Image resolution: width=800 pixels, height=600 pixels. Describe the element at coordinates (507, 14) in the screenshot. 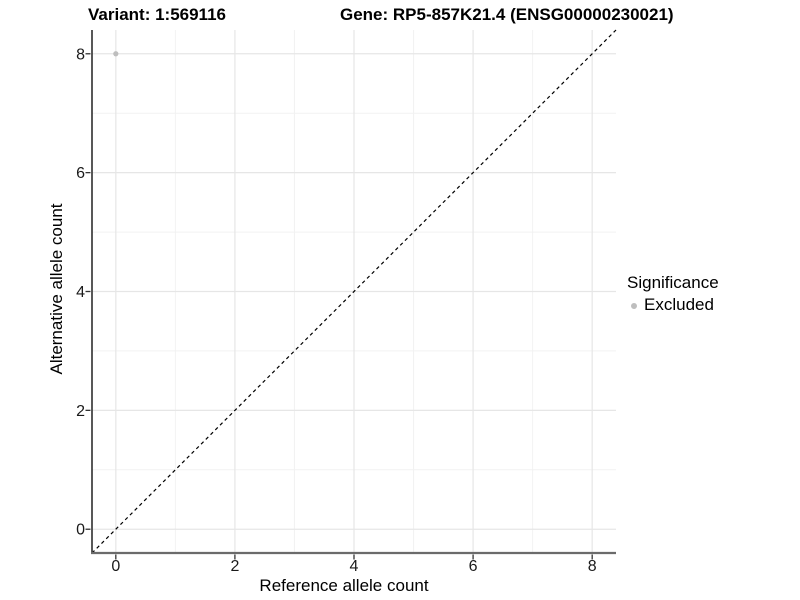

I see `gene-title: Gene: RP5-857K21.4 (ENSG00000230021)` at that location.